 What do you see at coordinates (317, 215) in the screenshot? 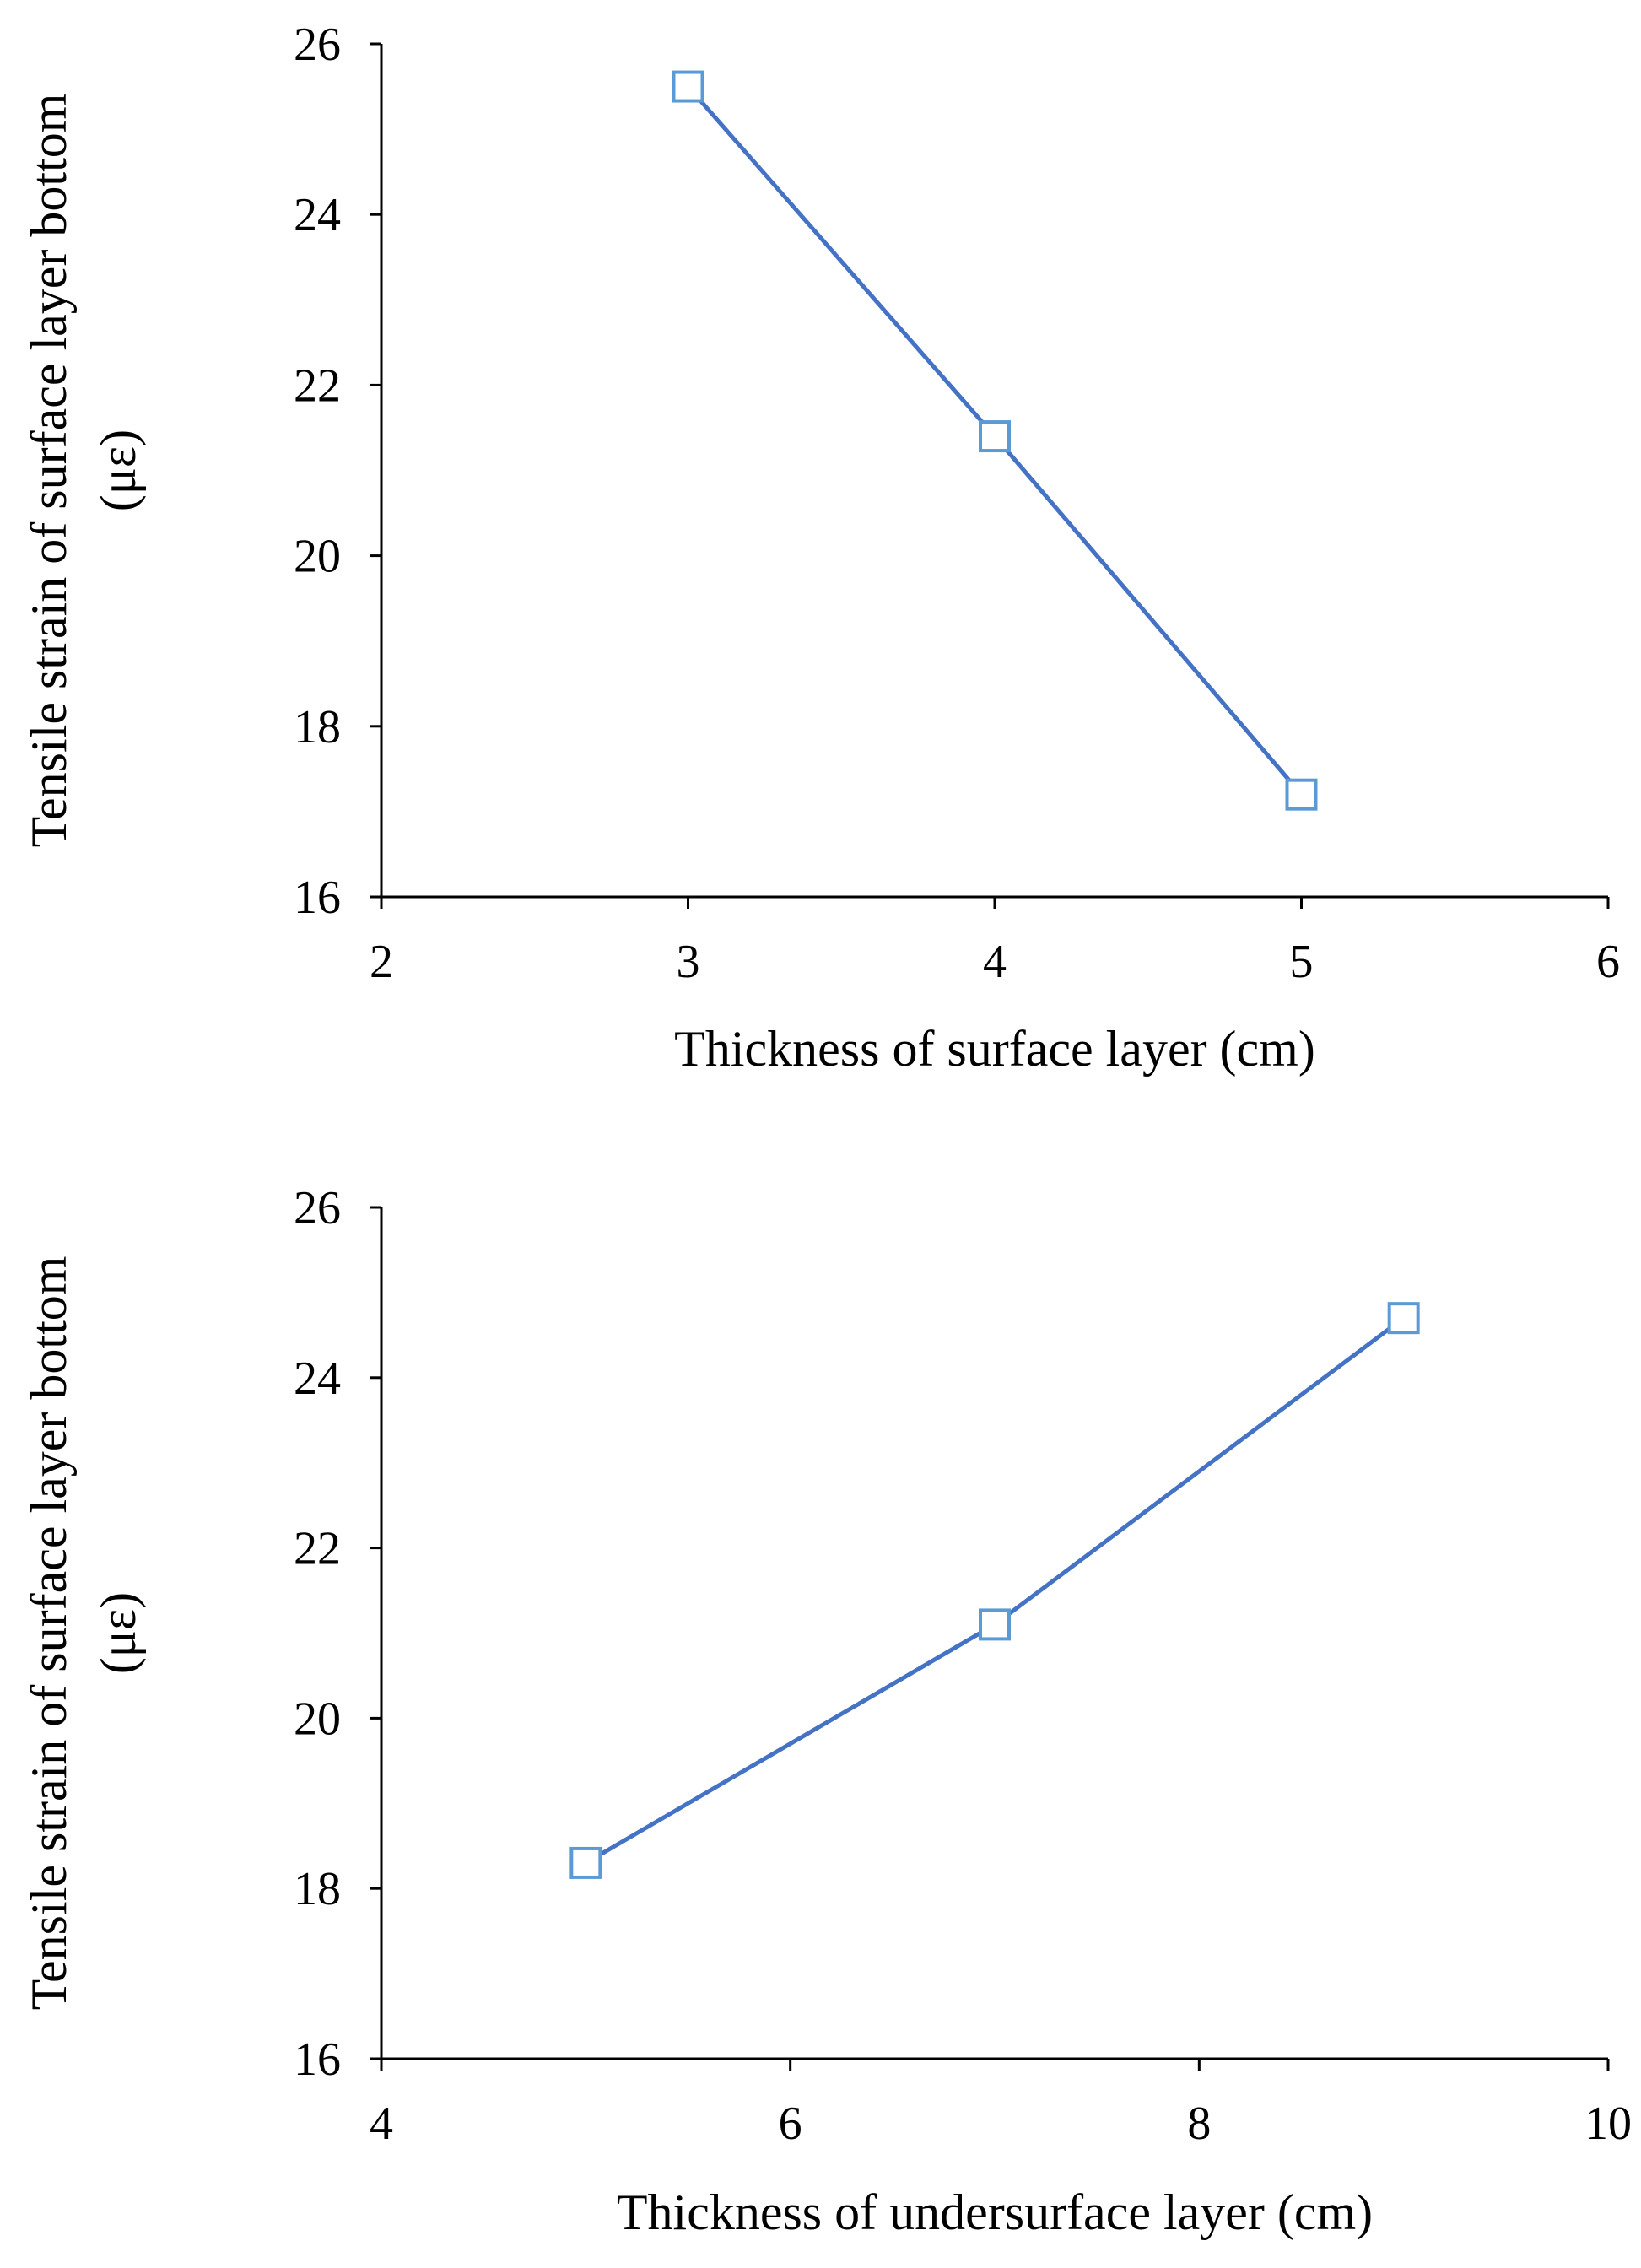
I see `chart-0-y-tick-label: 24` at bounding box center [317, 215].